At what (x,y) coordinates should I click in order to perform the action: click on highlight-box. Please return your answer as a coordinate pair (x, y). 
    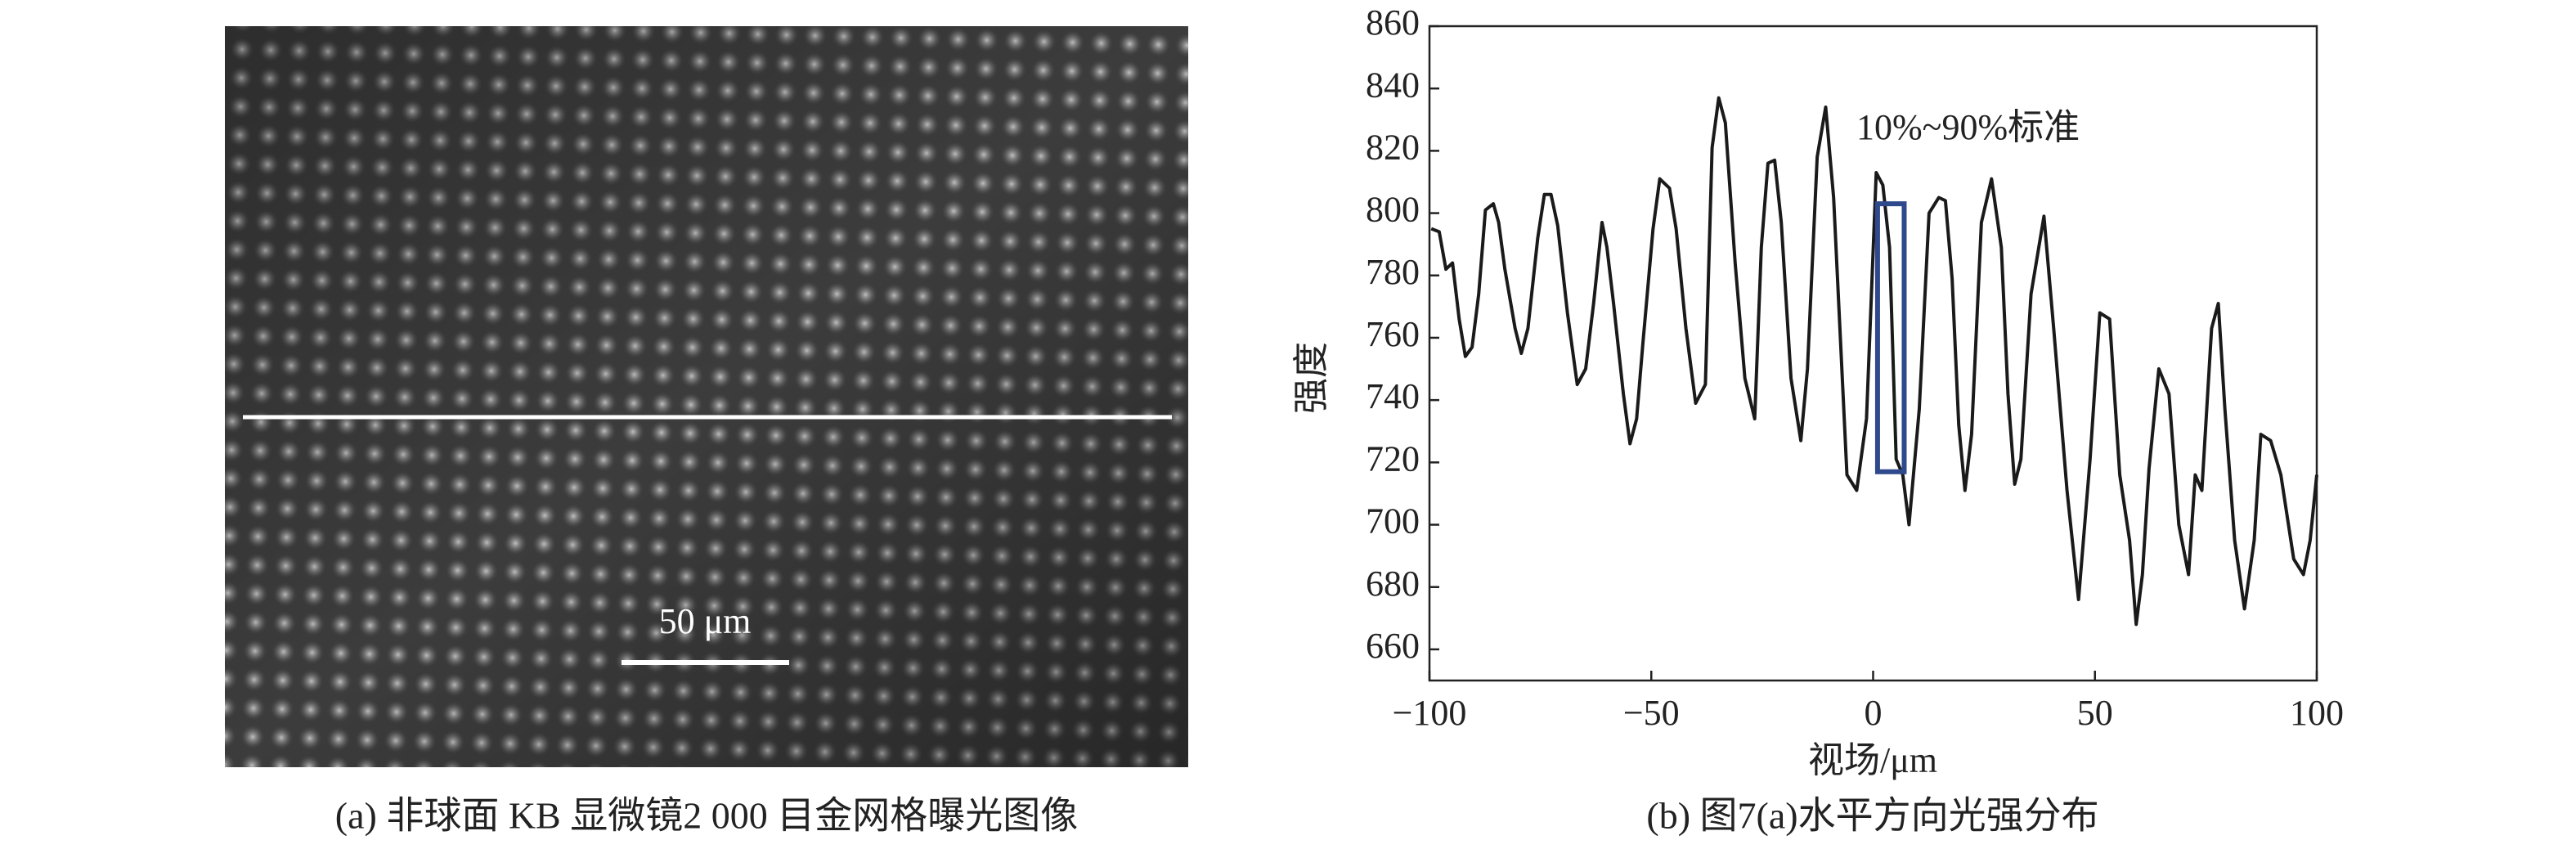
    Looking at the image, I should click on (1891, 337).